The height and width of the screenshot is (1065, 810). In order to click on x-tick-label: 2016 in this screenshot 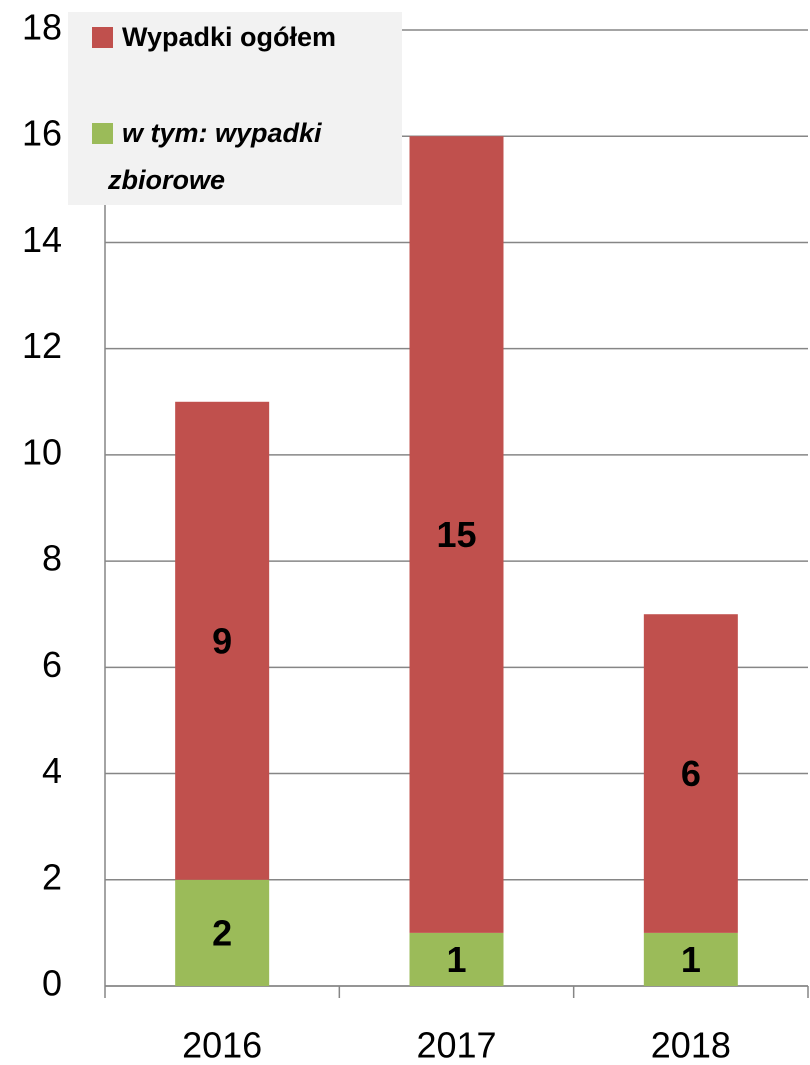, I will do `click(222, 1045)`.